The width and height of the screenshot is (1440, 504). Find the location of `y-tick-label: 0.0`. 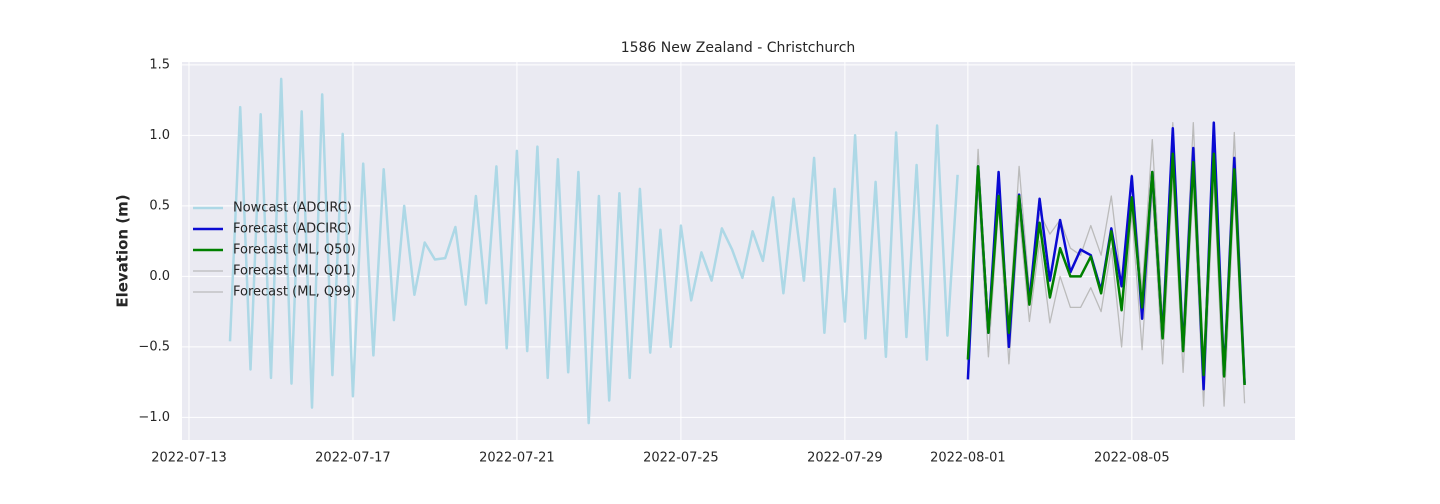

y-tick-label: 0.0 is located at coordinates (159, 276).